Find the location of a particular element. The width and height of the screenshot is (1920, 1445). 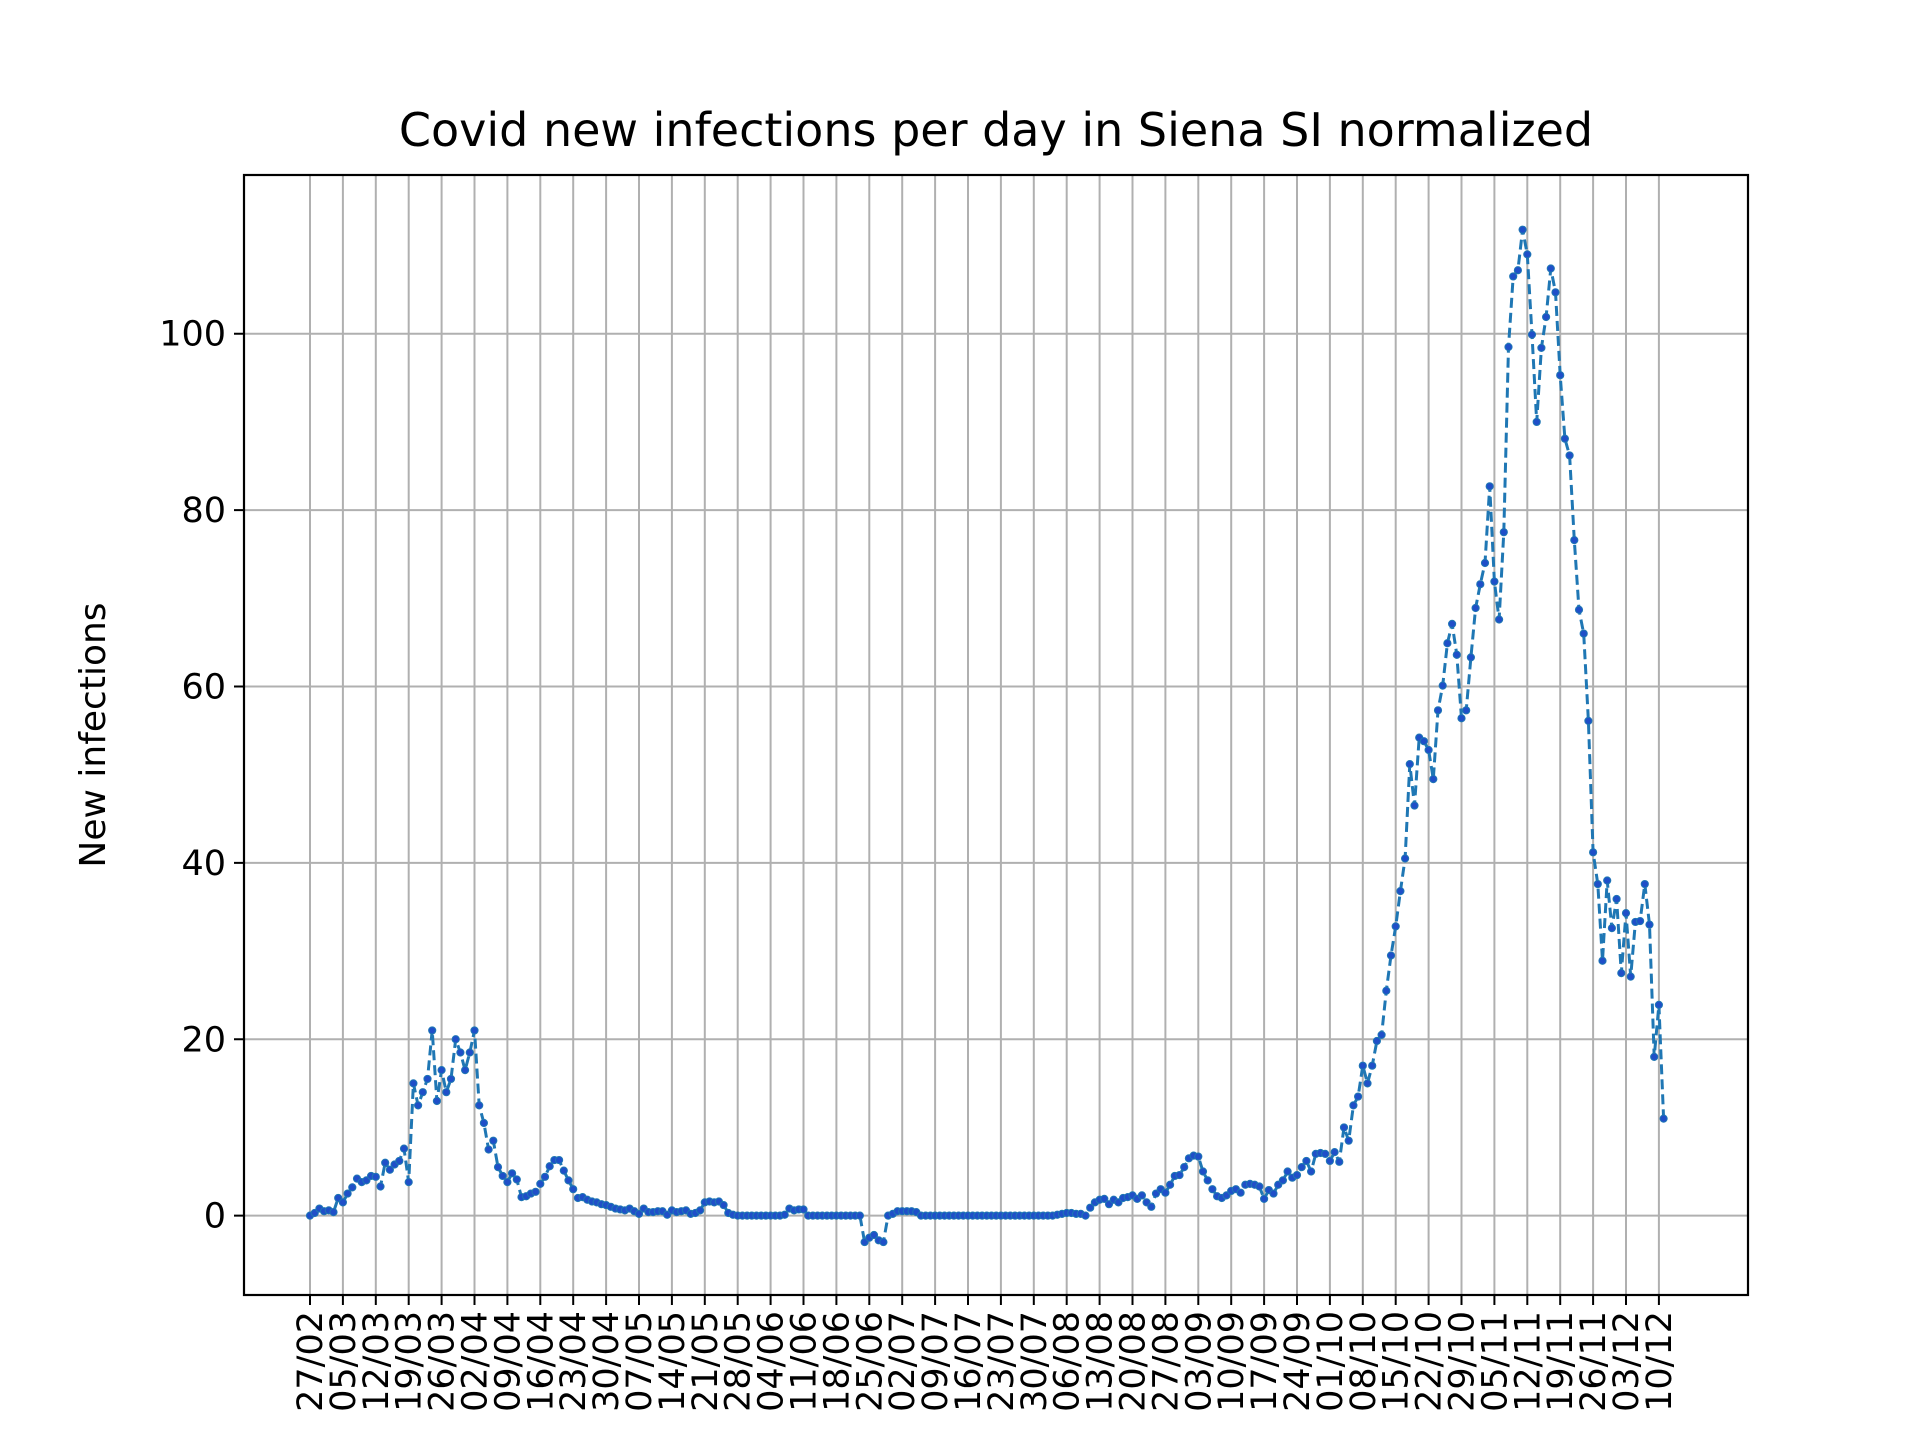

x-tick-label: 24/09 is located at coordinates (1298, 1361).